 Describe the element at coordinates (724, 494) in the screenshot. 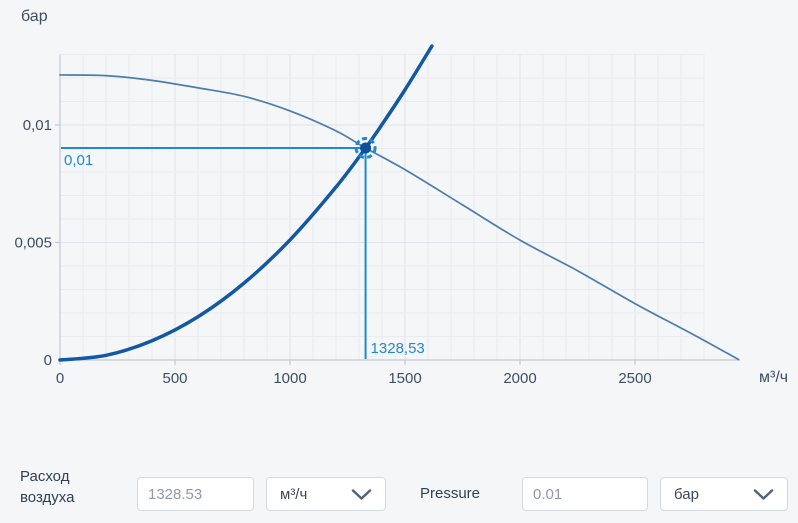

I see `pressure-unit-select: бар` at that location.